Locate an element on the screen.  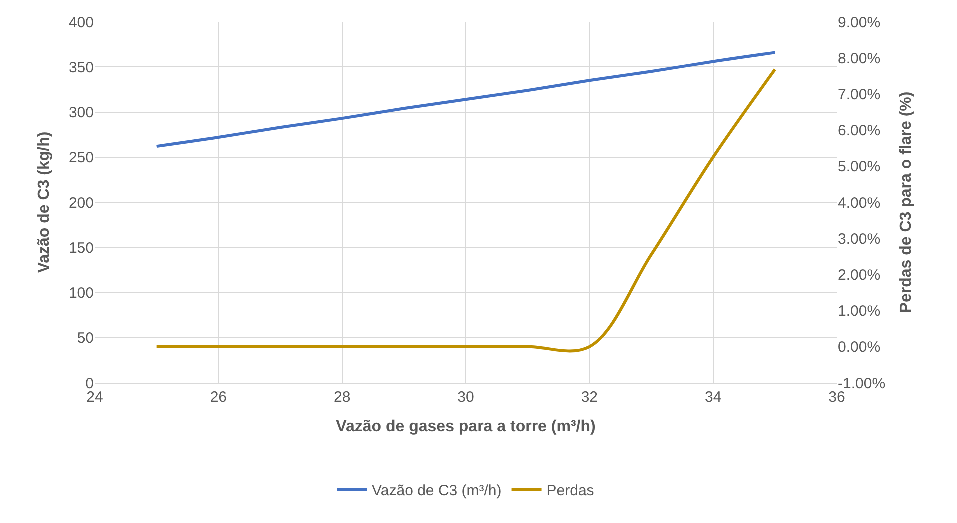
legend-label: Vazão de C3 (m³/h) is located at coordinates (437, 491).